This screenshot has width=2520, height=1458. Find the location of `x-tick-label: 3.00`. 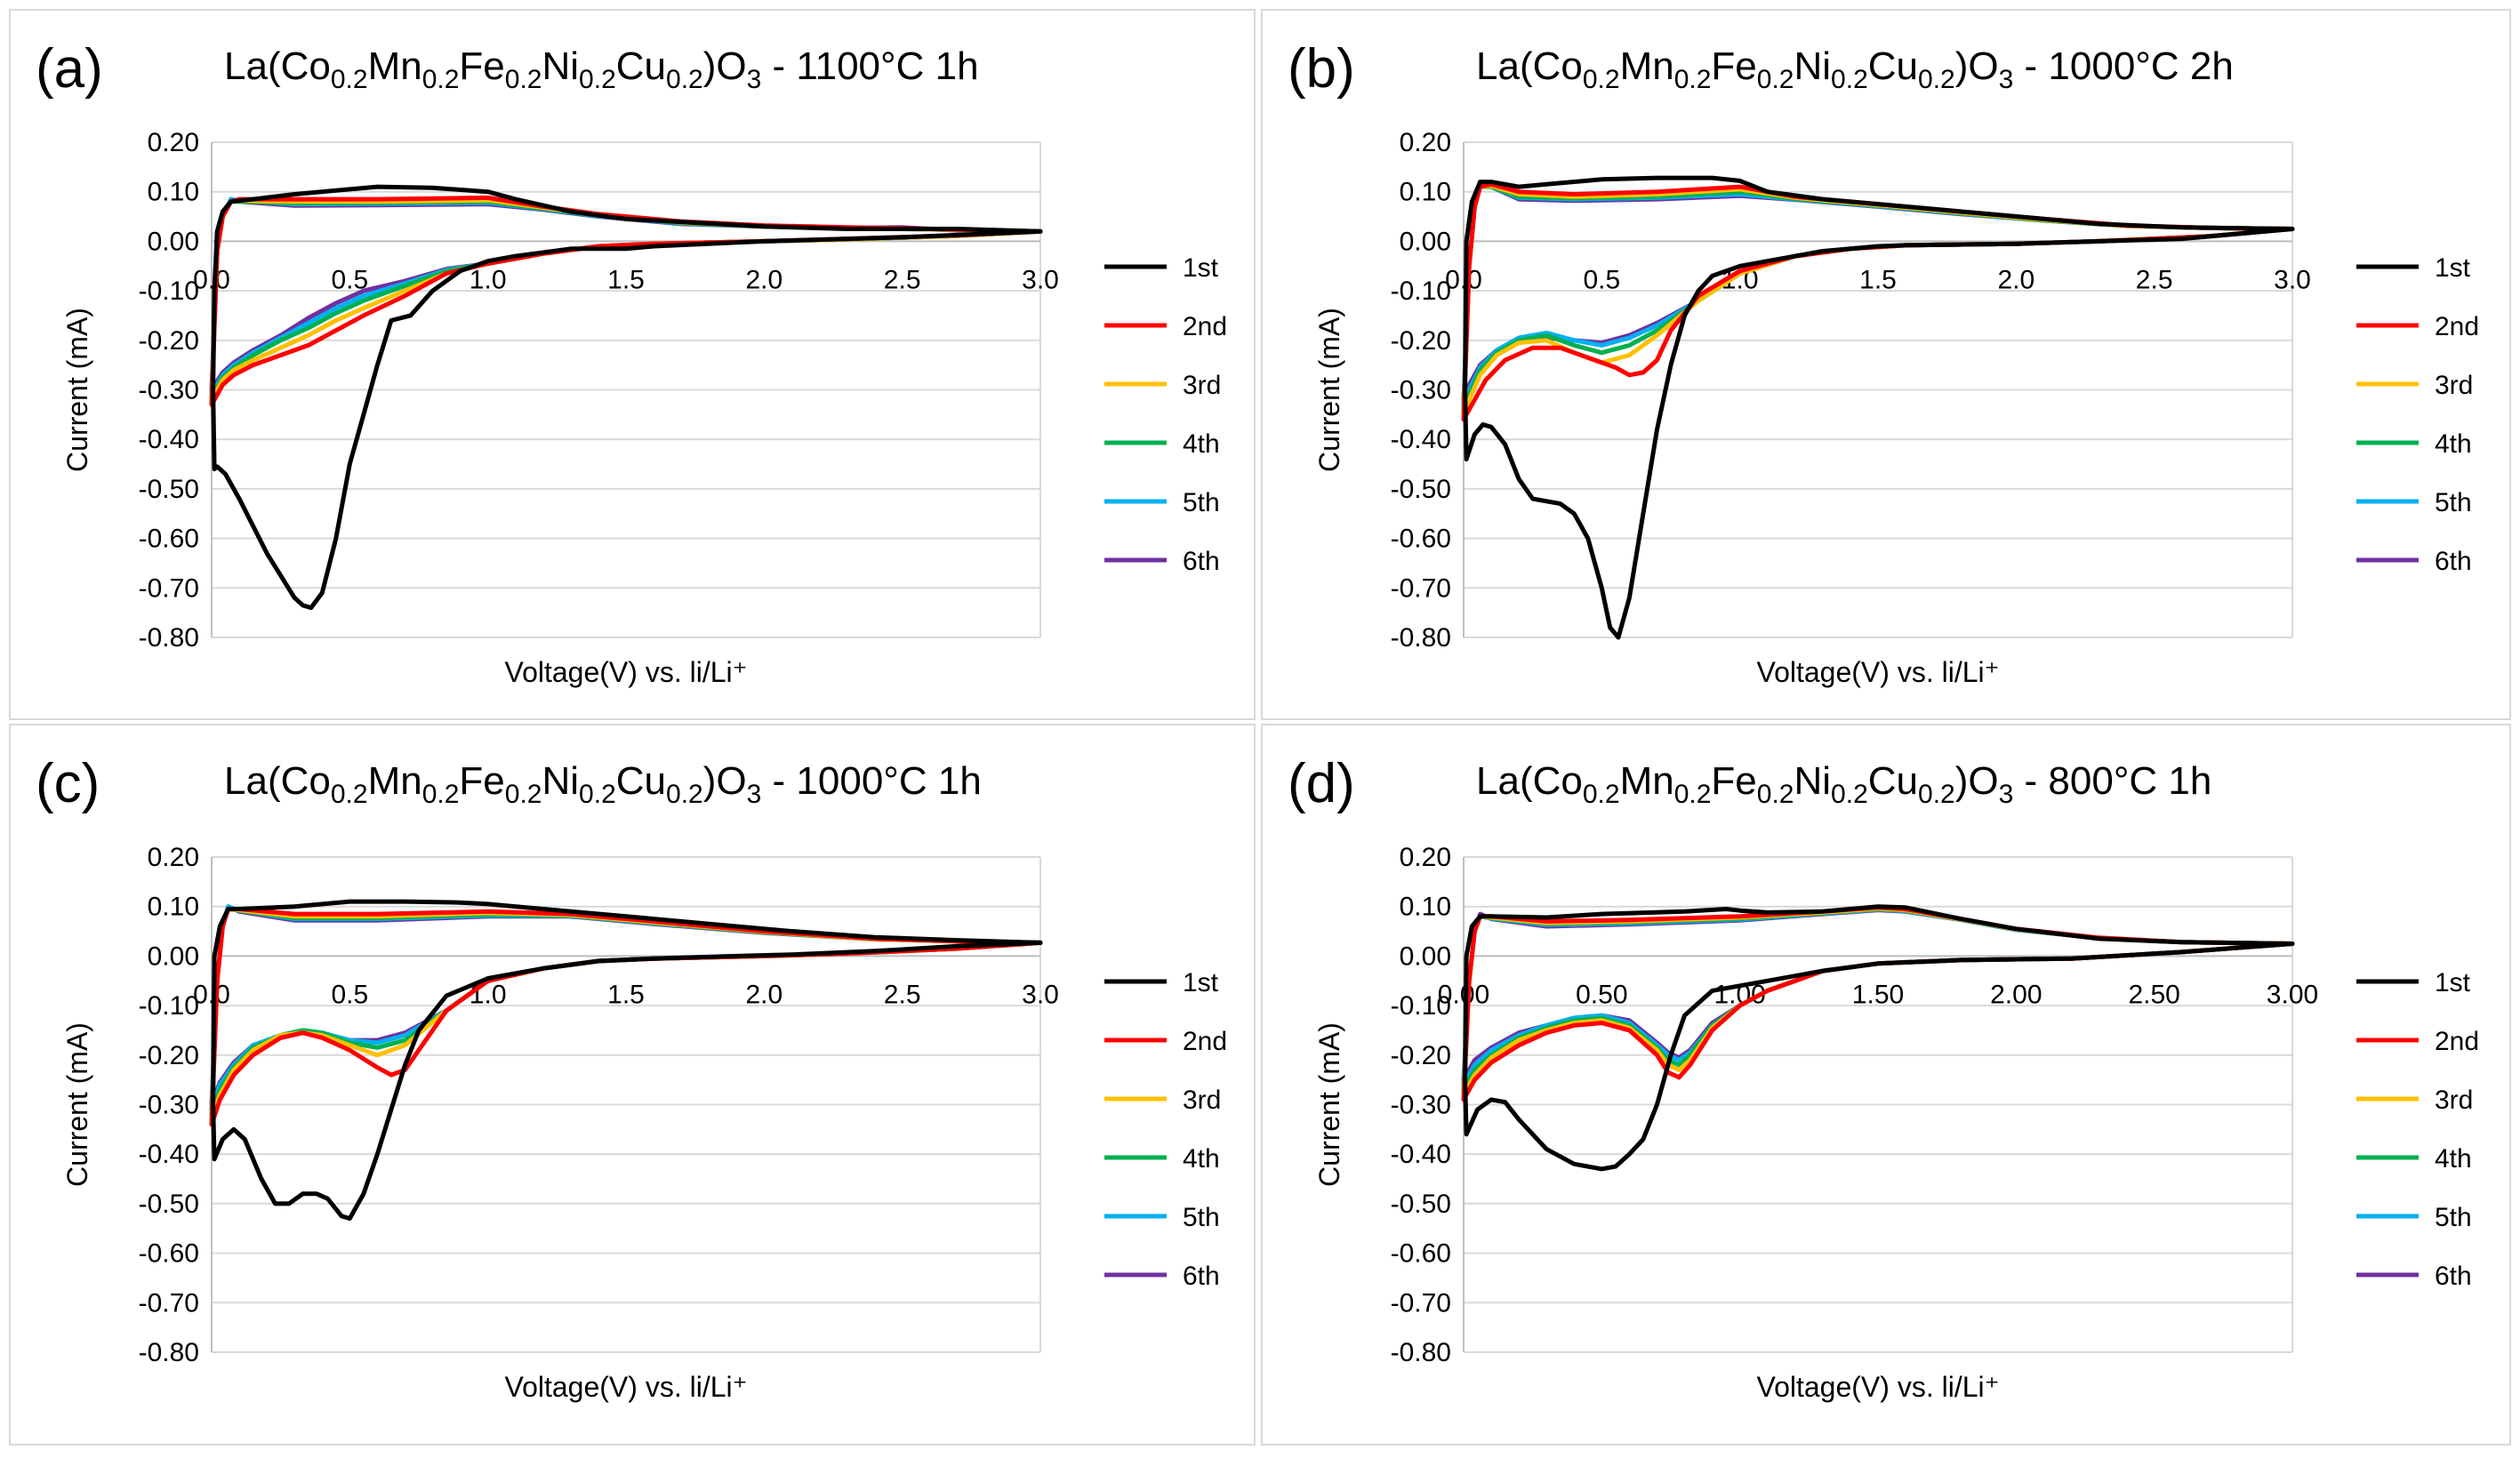

x-tick-label: 3.00 is located at coordinates (2292, 995).